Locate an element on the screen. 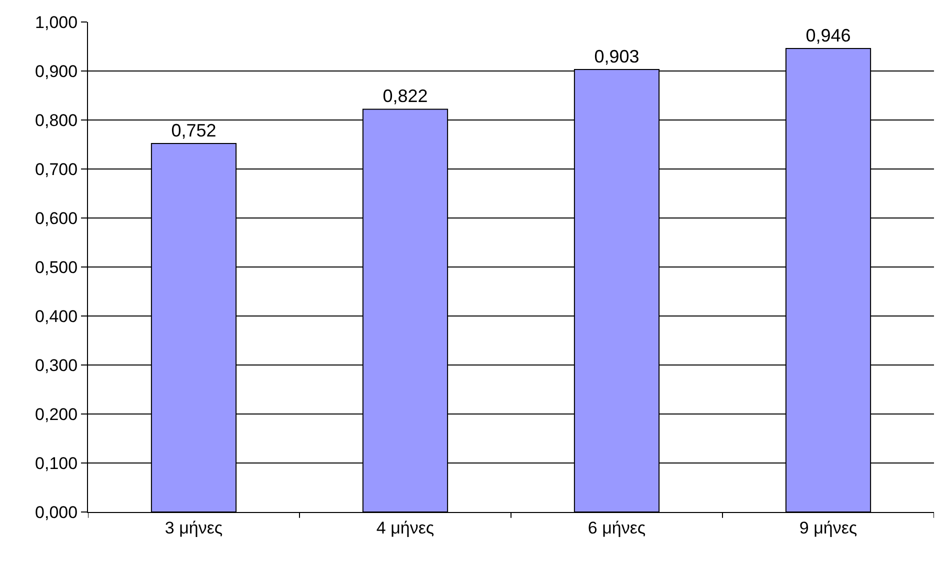 Image resolution: width=939 pixels, height=562 pixels. data-label: 0,822 is located at coordinates (405, 96).